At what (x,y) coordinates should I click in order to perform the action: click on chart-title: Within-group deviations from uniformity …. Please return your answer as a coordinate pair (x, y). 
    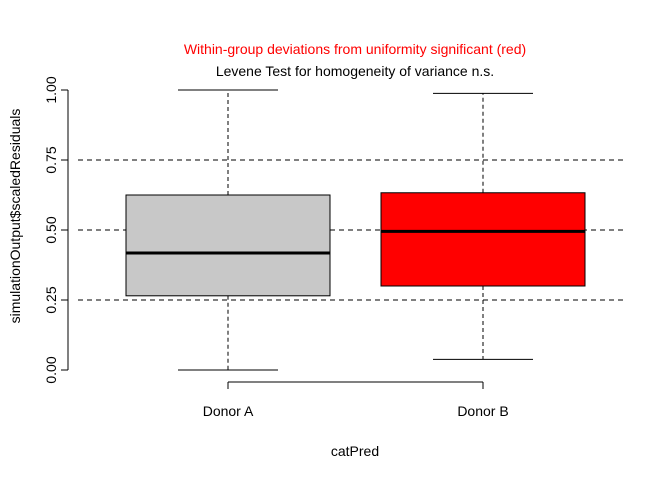
    Looking at the image, I should click on (355, 49).